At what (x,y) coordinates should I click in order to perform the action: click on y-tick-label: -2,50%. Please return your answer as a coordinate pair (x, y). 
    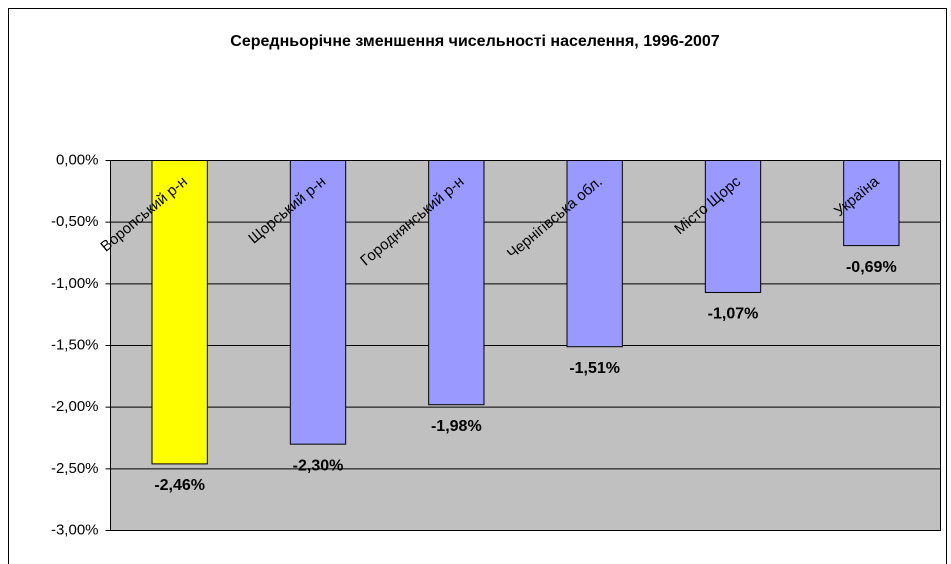
    Looking at the image, I should click on (75, 468).